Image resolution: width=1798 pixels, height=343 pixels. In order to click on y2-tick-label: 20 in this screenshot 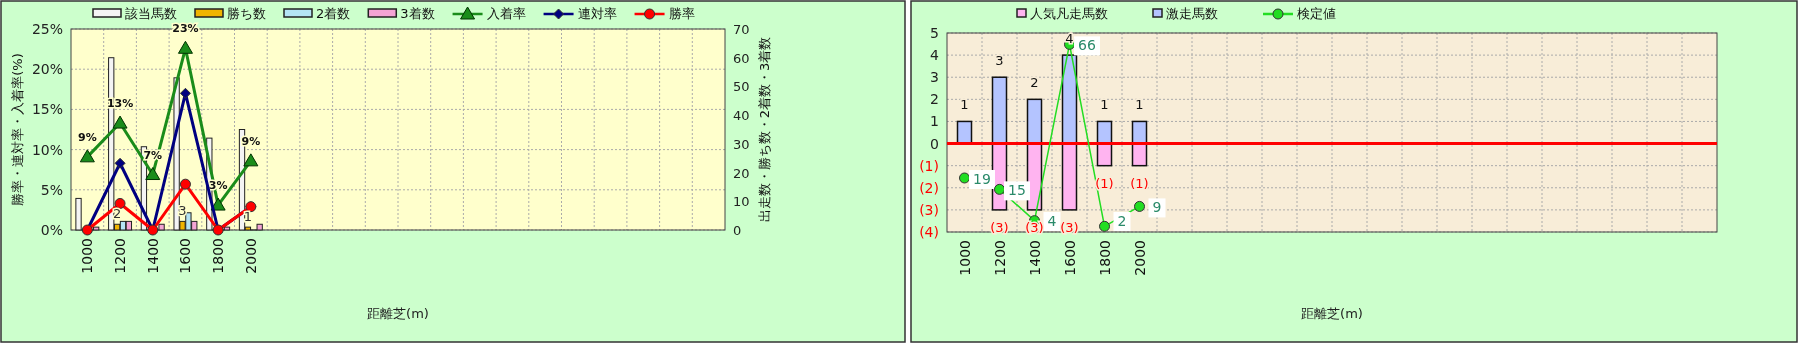, I will do `click(741, 173)`.